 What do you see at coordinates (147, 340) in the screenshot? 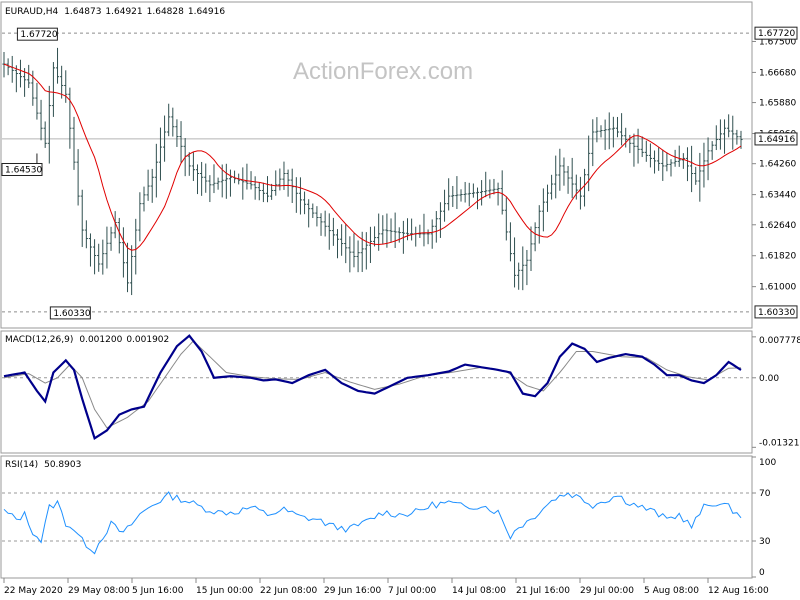
I see `header-value: 0.001902` at bounding box center [147, 340].